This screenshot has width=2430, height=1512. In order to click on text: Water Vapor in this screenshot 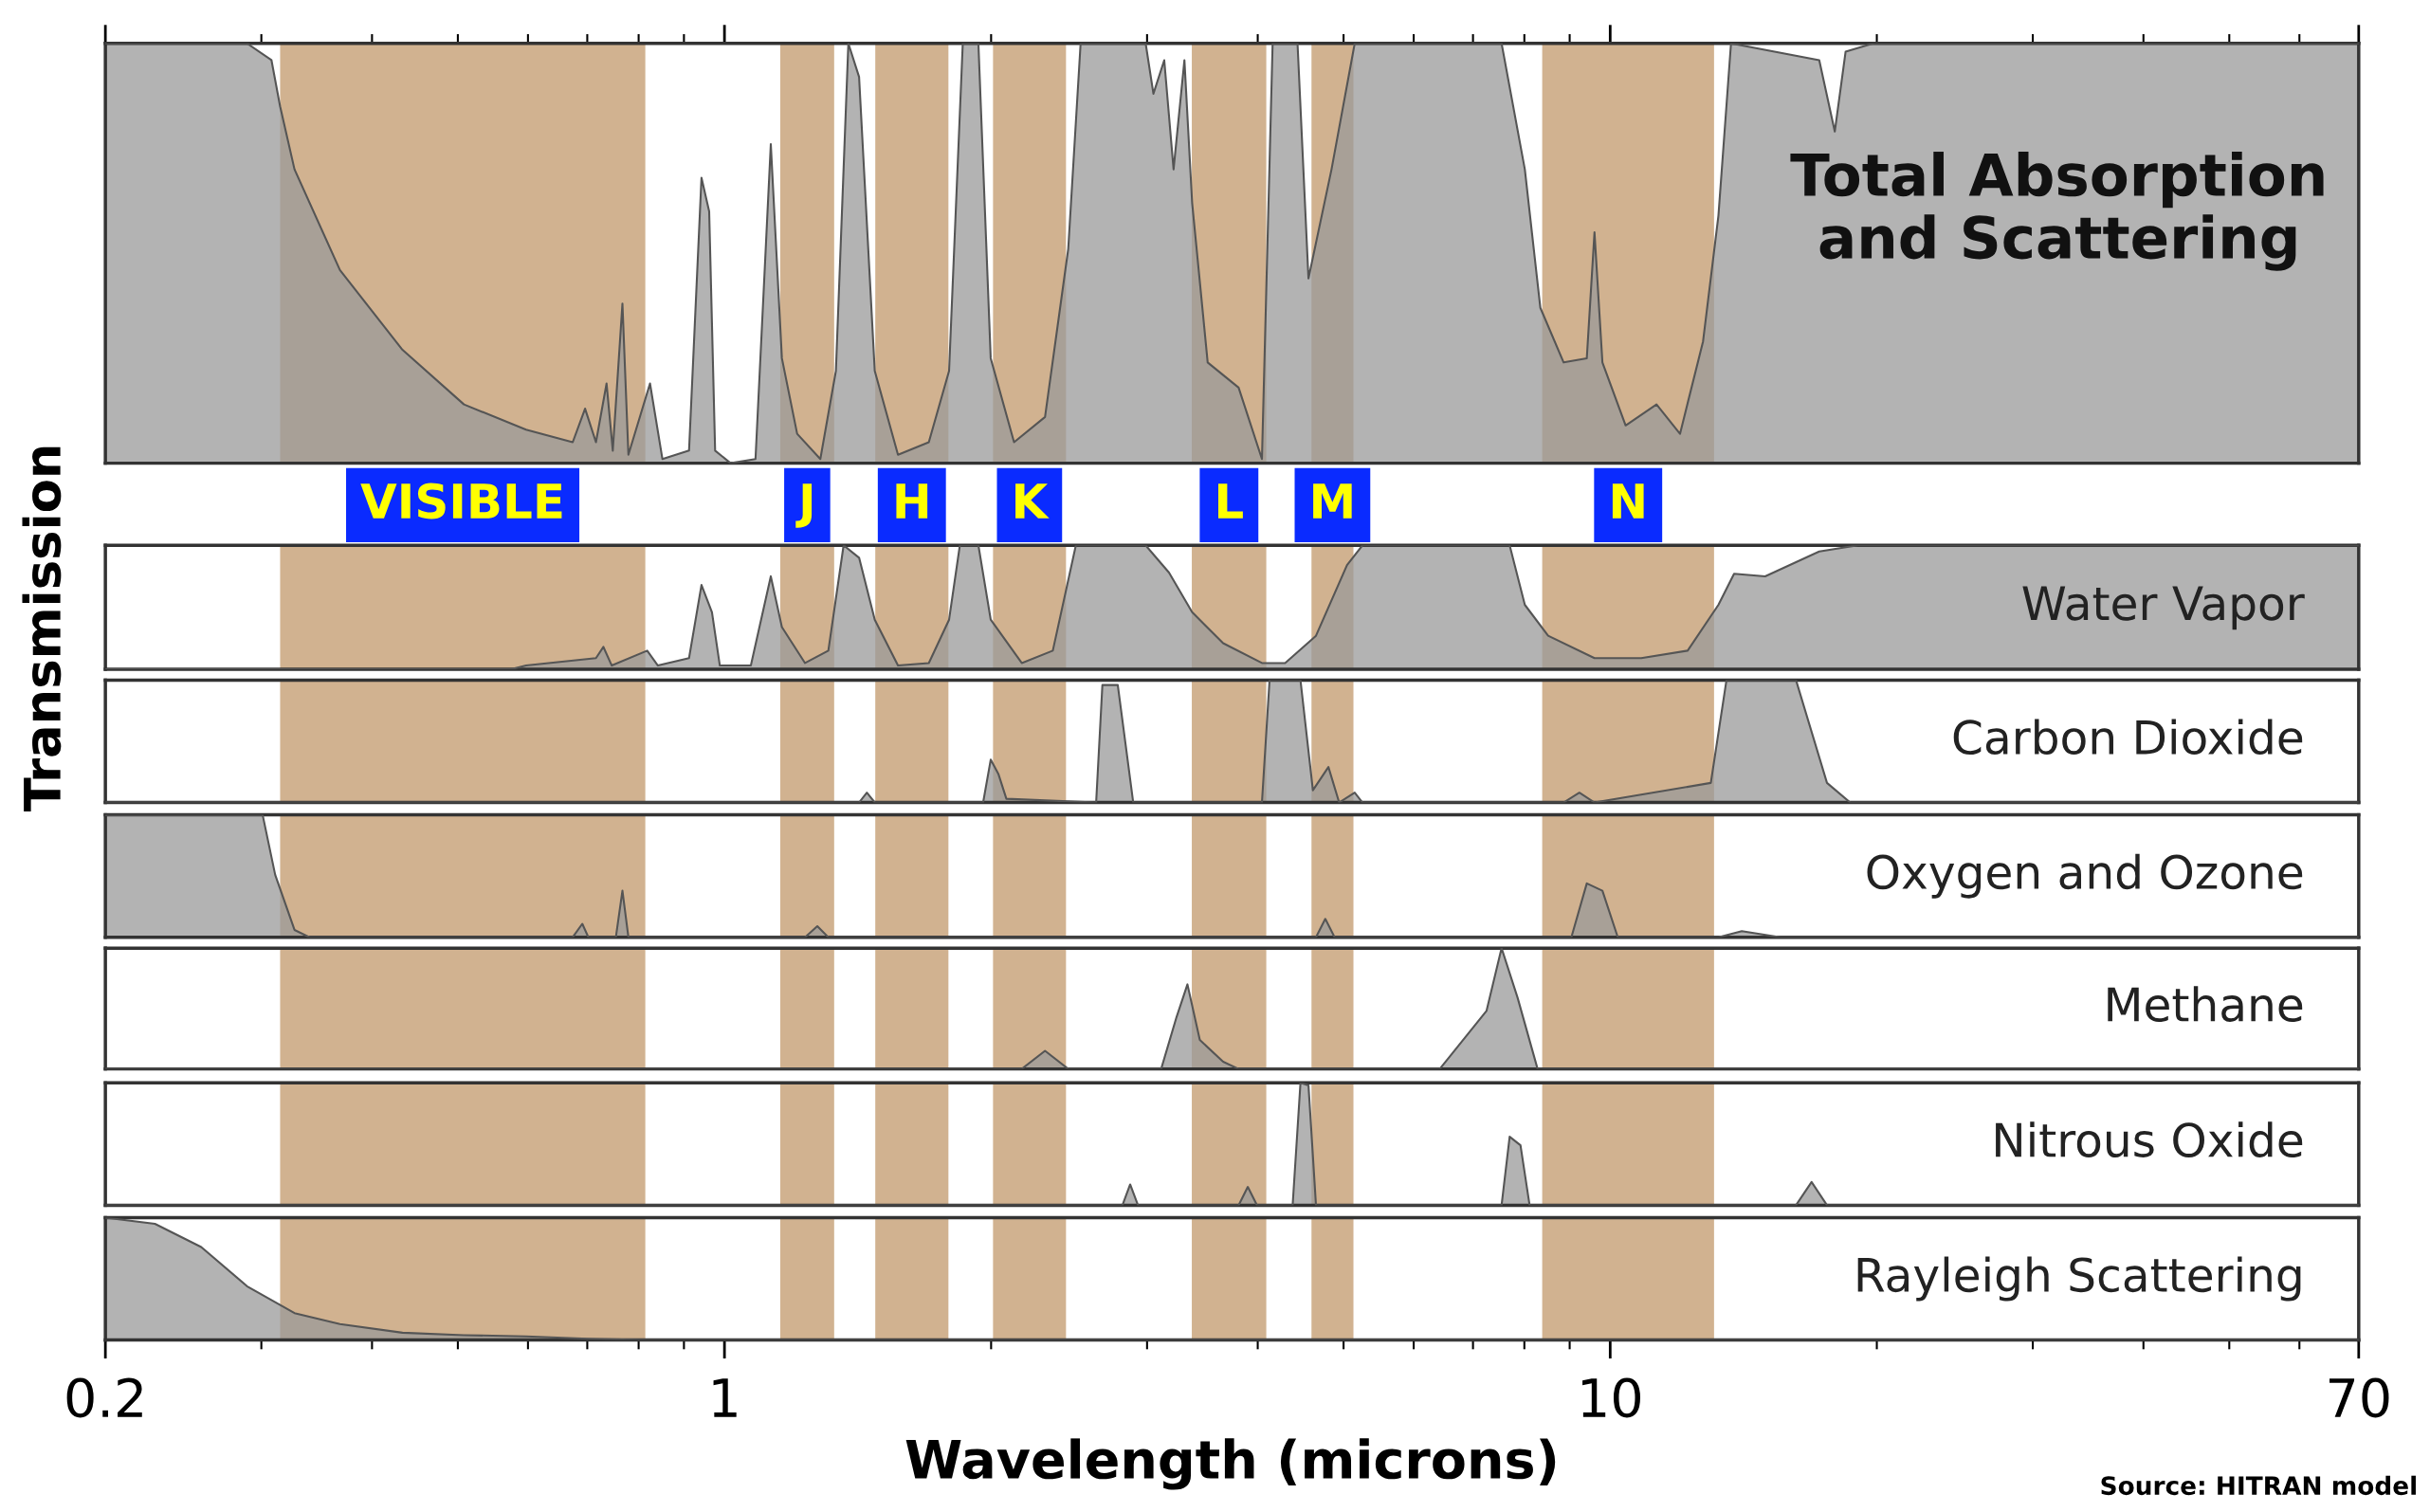, I will do `click(2163, 608)`.